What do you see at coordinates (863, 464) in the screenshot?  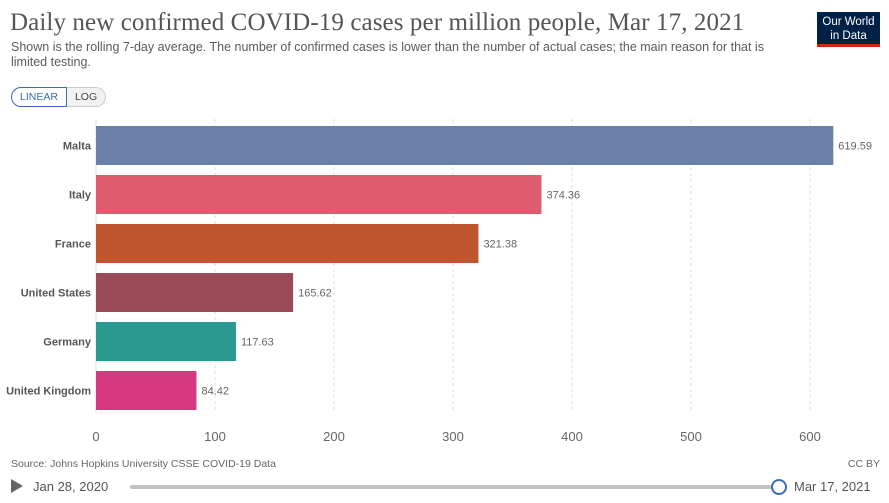 I see `license-link: CC BY` at bounding box center [863, 464].